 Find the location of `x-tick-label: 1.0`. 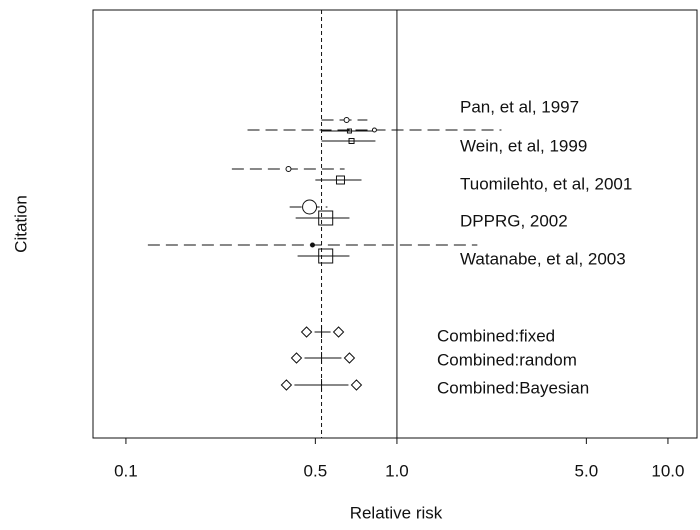

x-tick-label: 1.0 is located at coordinates (397, 470).